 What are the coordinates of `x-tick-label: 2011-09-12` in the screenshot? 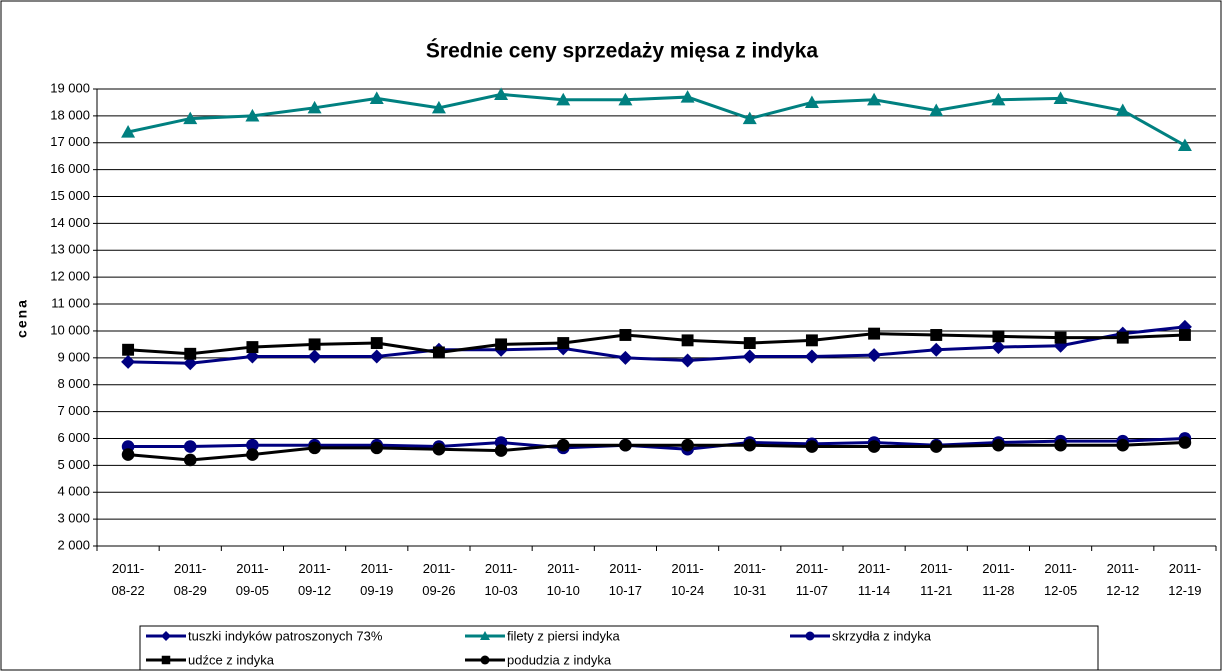 It's located at (314, 579).